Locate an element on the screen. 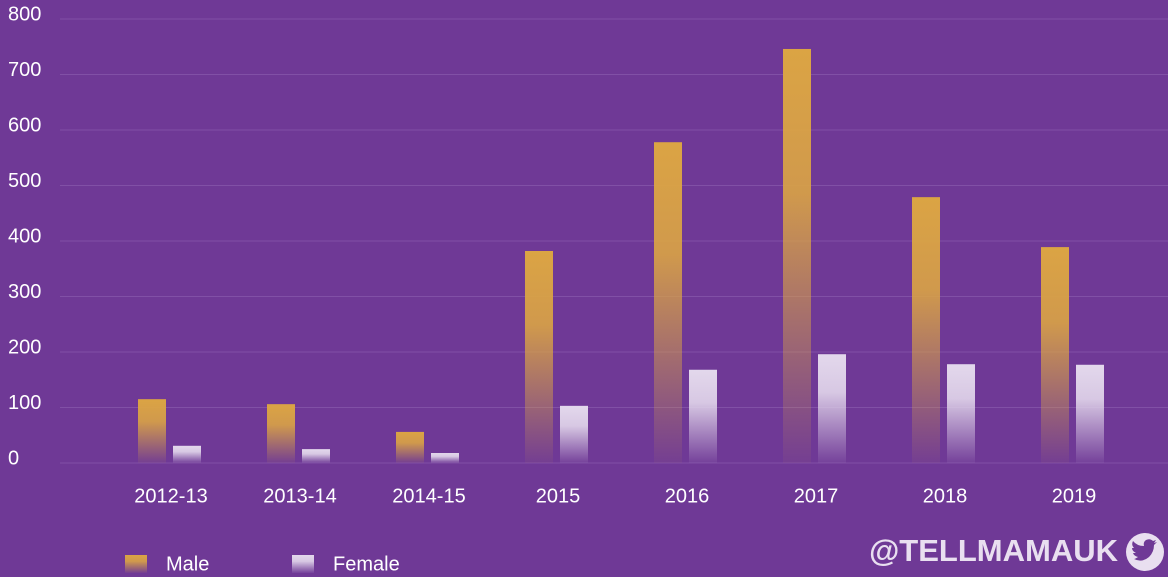 The image size is (1168, 577). x-tick-label: 2018 is located at coordinates (945, 496).